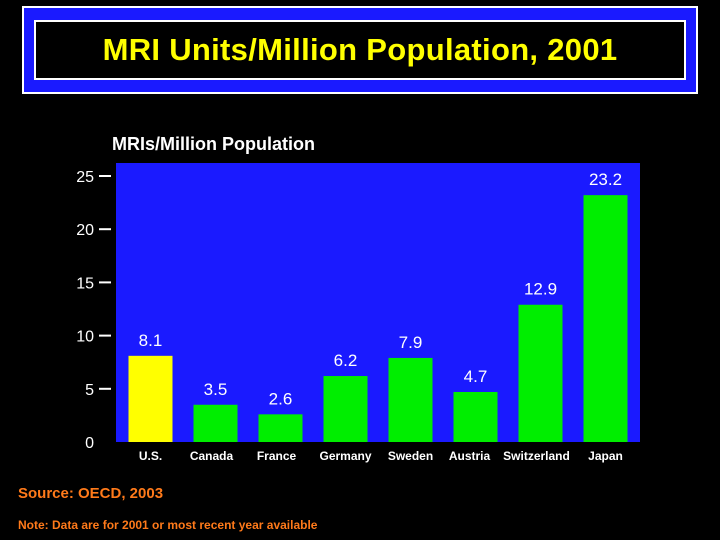 The height and width of the screenshot is (540, 720). Describe the element at coordinates (475, 416) in the screenshot. I see `bar-austria` at that location.